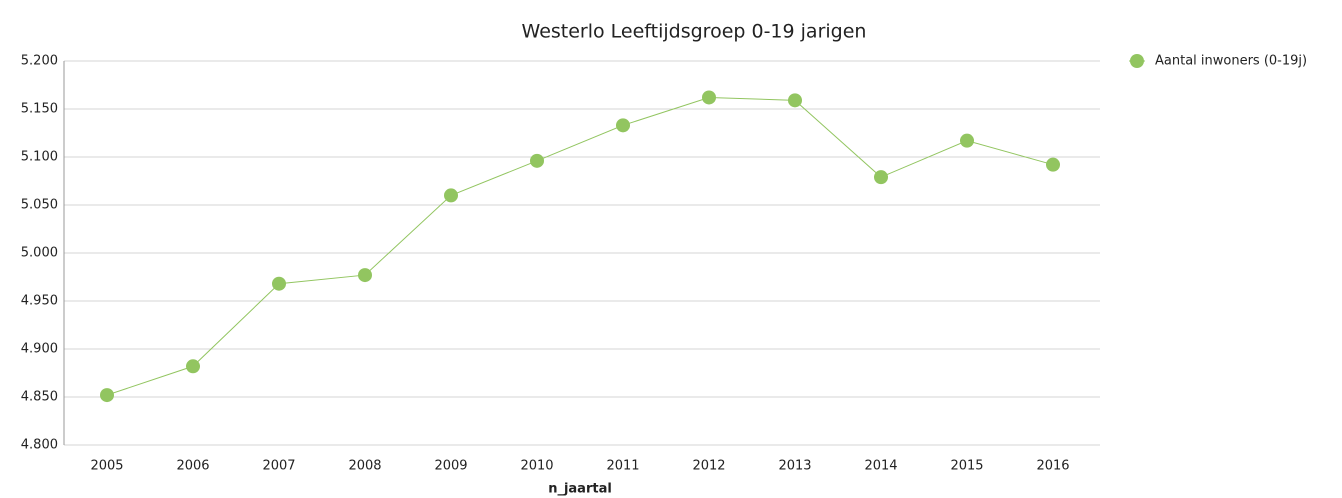  Describe the element at coordinates (39, 397) in the screenshot. I see `y-tick-label: 4.850` at that location.